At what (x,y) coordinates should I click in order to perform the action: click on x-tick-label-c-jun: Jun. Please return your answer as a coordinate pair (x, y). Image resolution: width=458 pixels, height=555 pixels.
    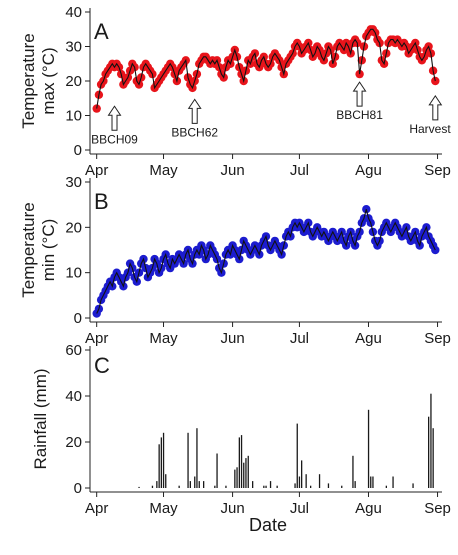
    Looking at the image, I should click on (232, 508).